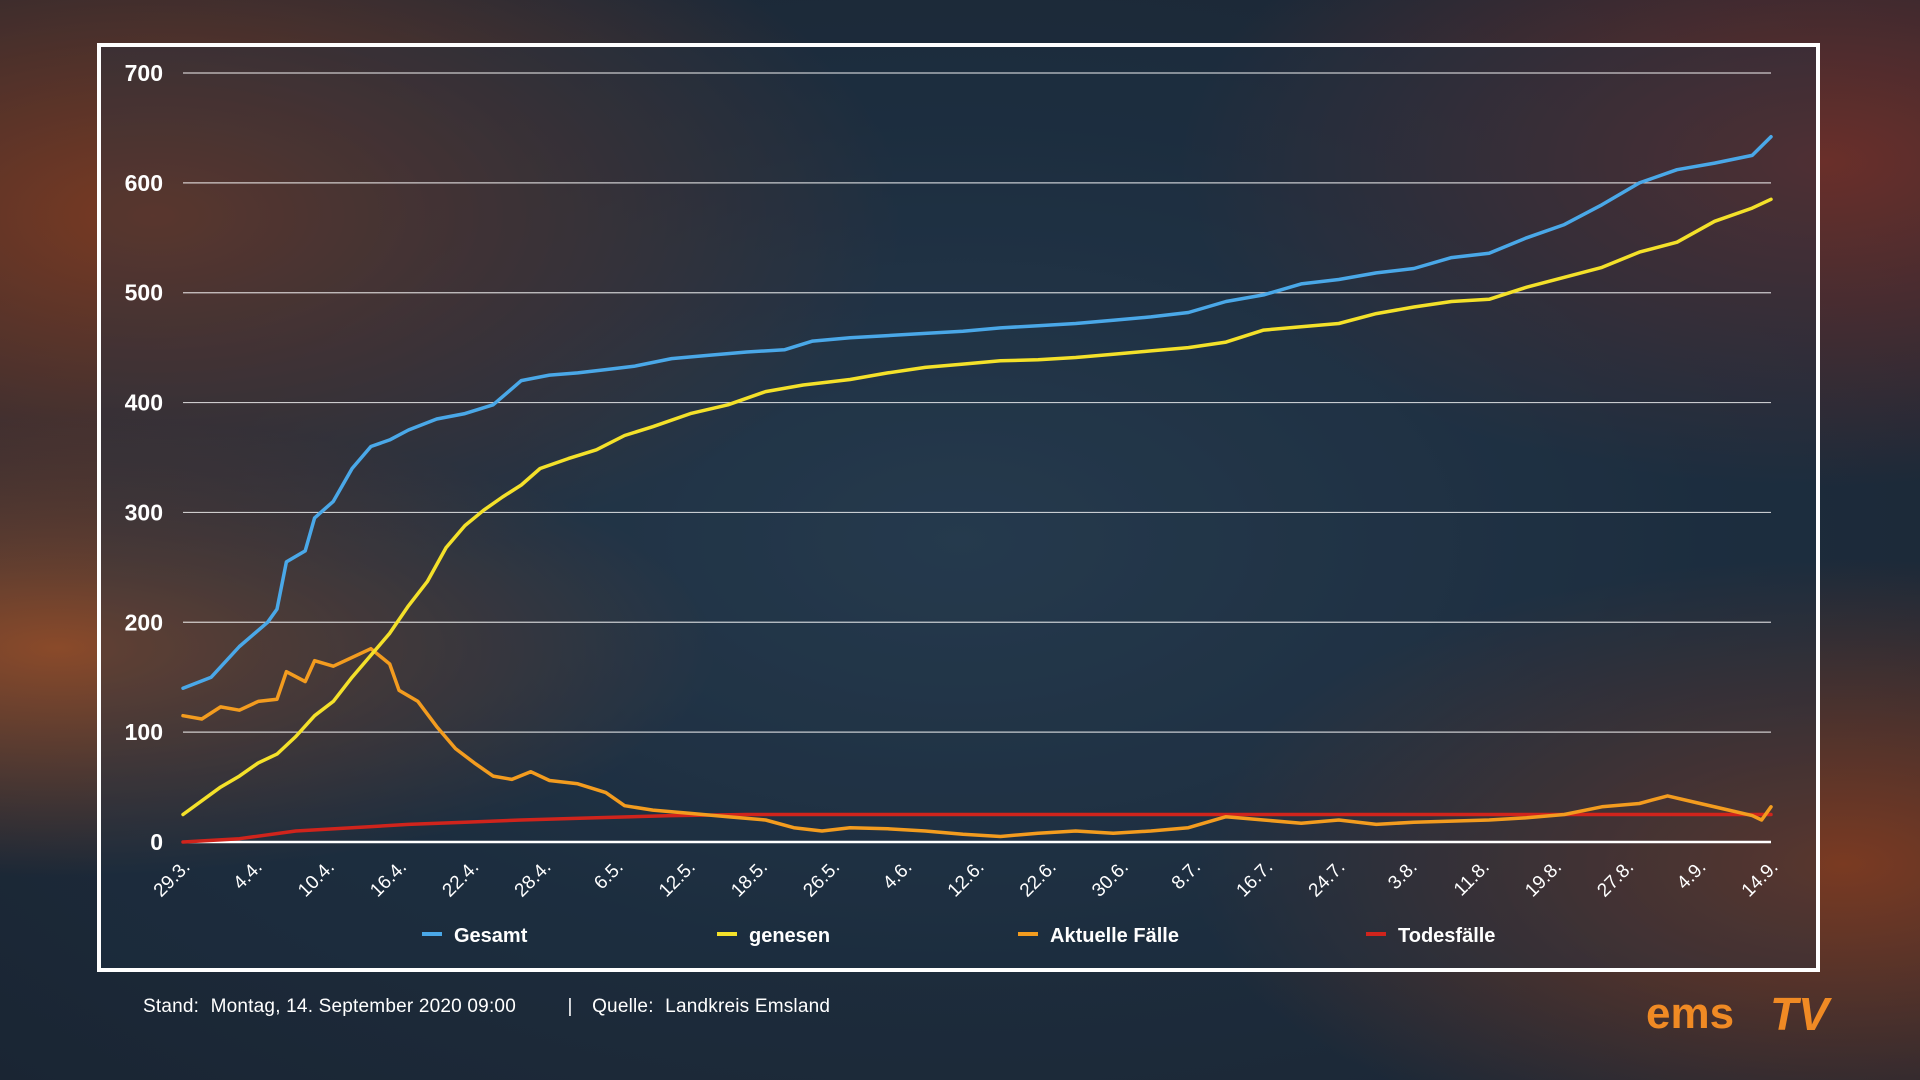  I want to click on x-tick-label: 3.8., so click(1402, 875).